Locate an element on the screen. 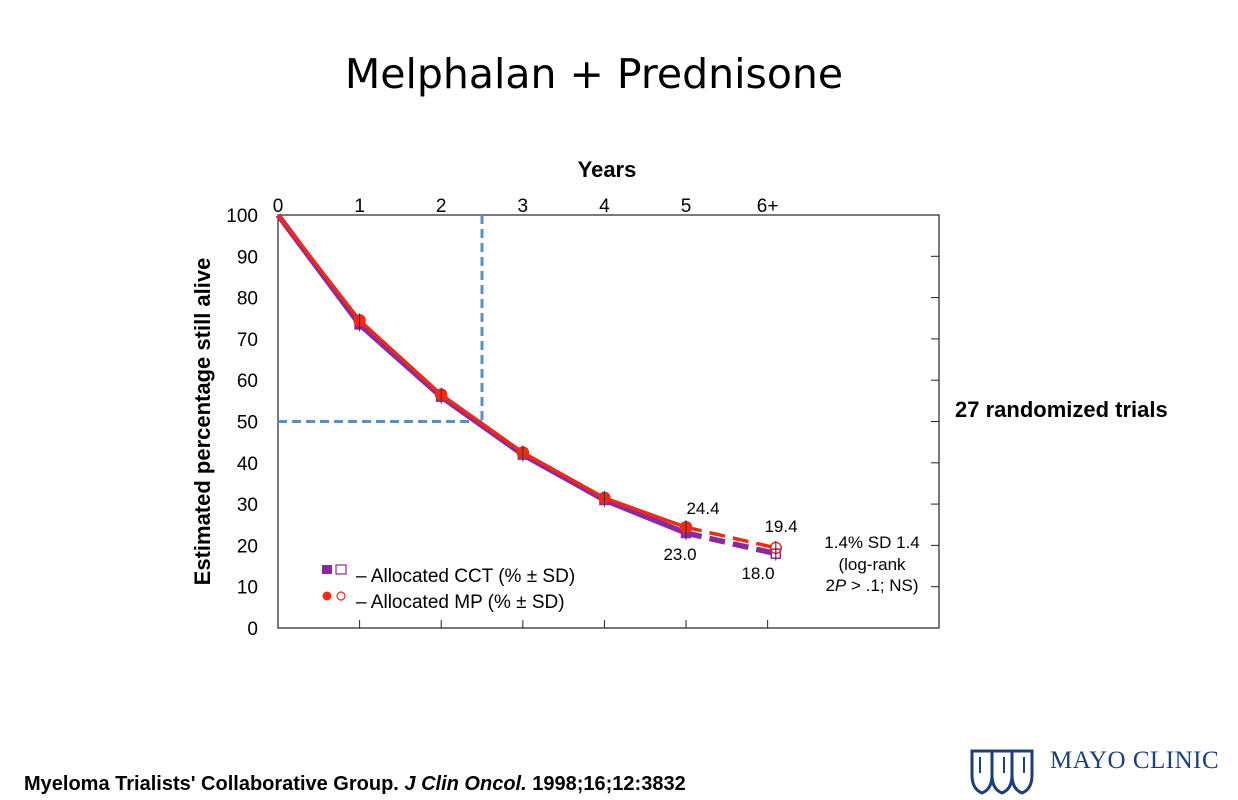 The image size is (1238, 800). x-tick-label: 1 is located at coordinates (359, 206).